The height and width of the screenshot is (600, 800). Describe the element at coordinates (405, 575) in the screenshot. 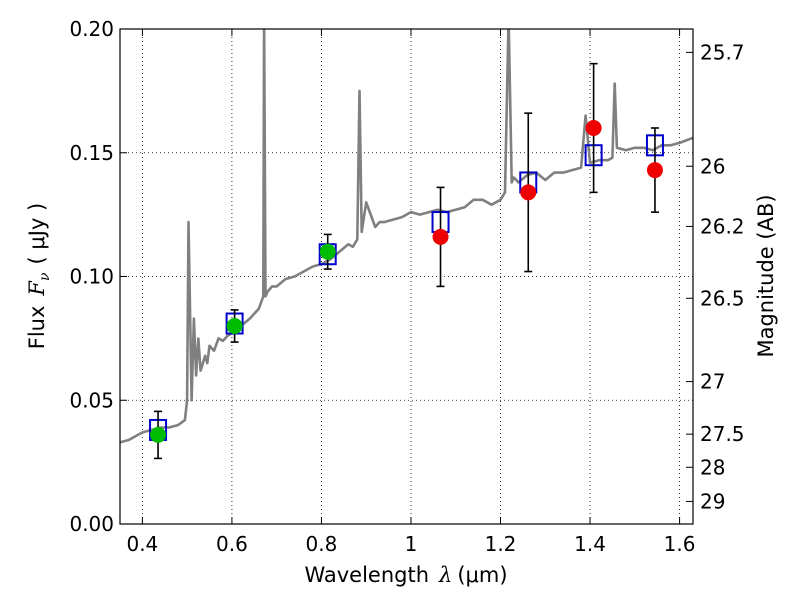

I see `x-axis-label: Wavelength λ (μm)` at that location.